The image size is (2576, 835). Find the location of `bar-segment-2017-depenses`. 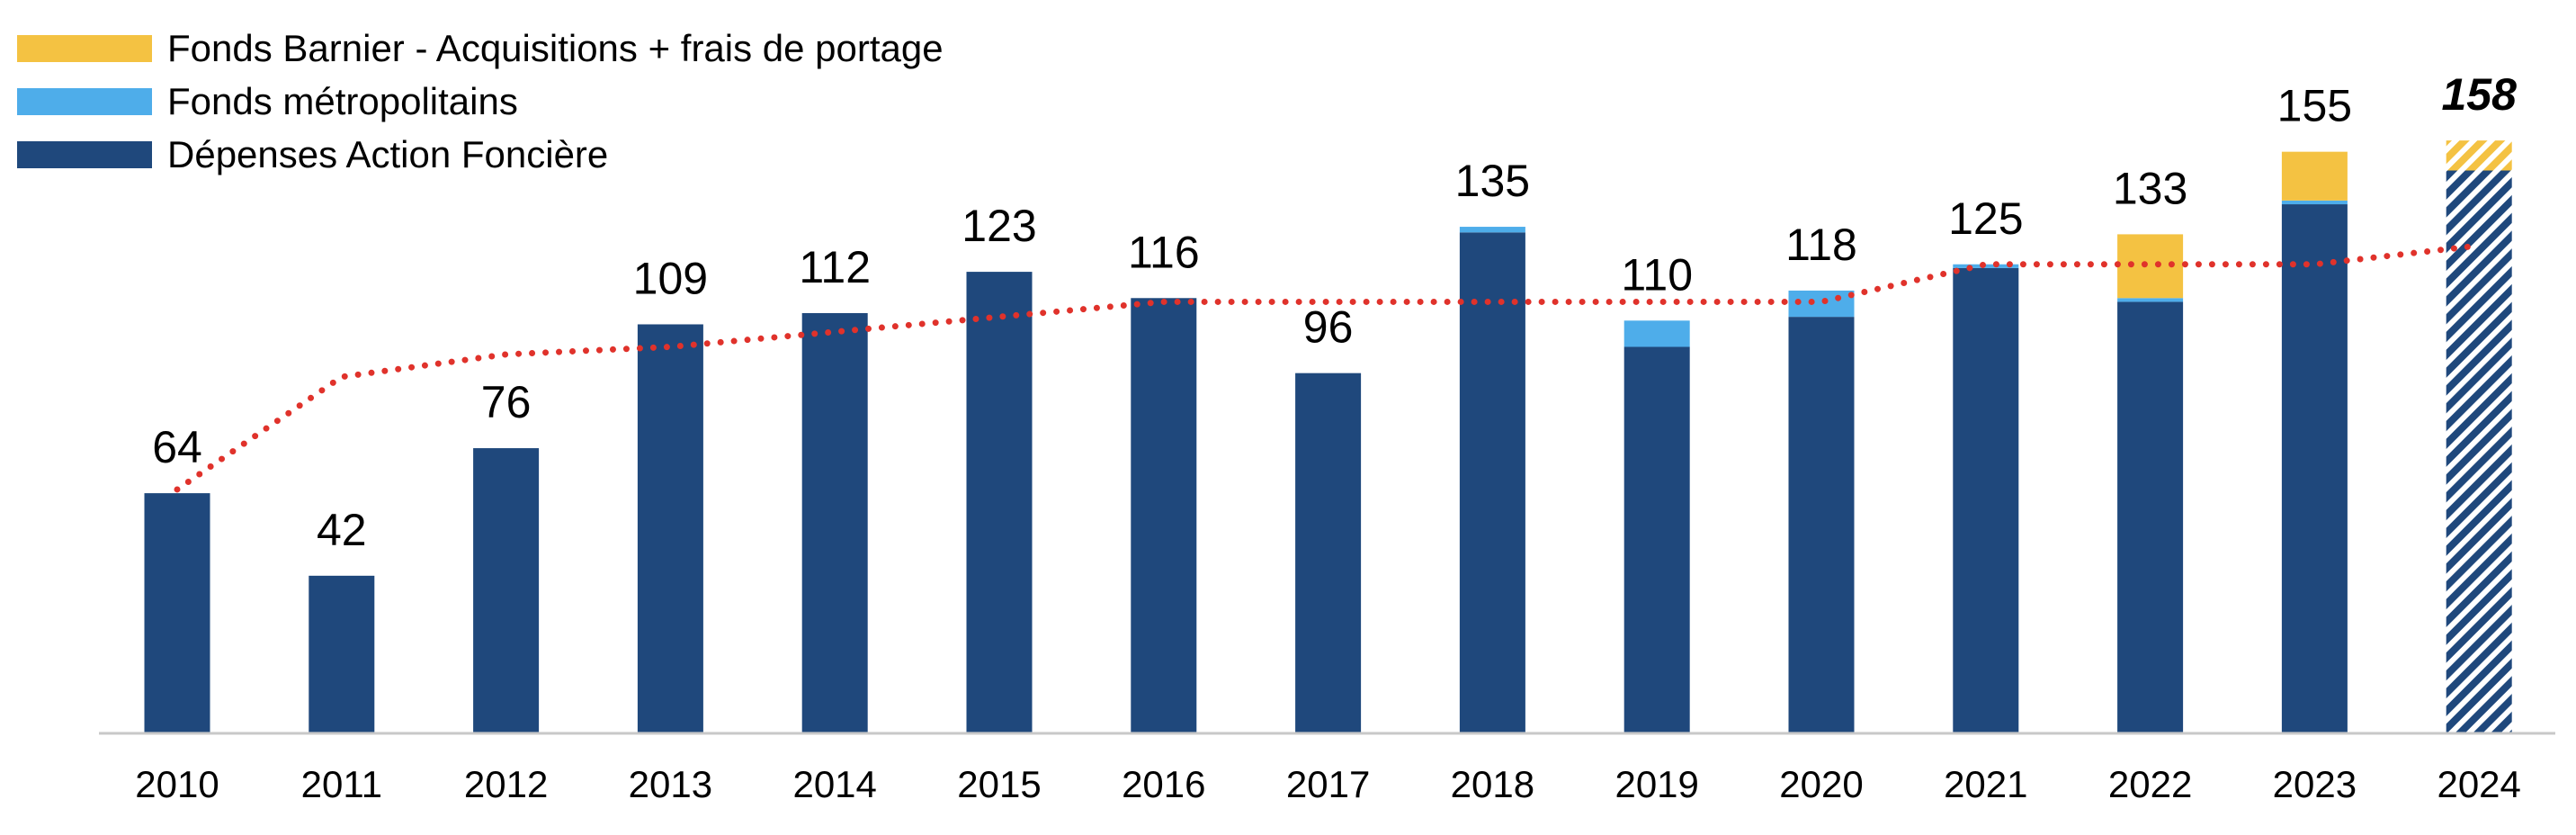

bar-segment-2017-depenses is located at coordinates (1328, 553).